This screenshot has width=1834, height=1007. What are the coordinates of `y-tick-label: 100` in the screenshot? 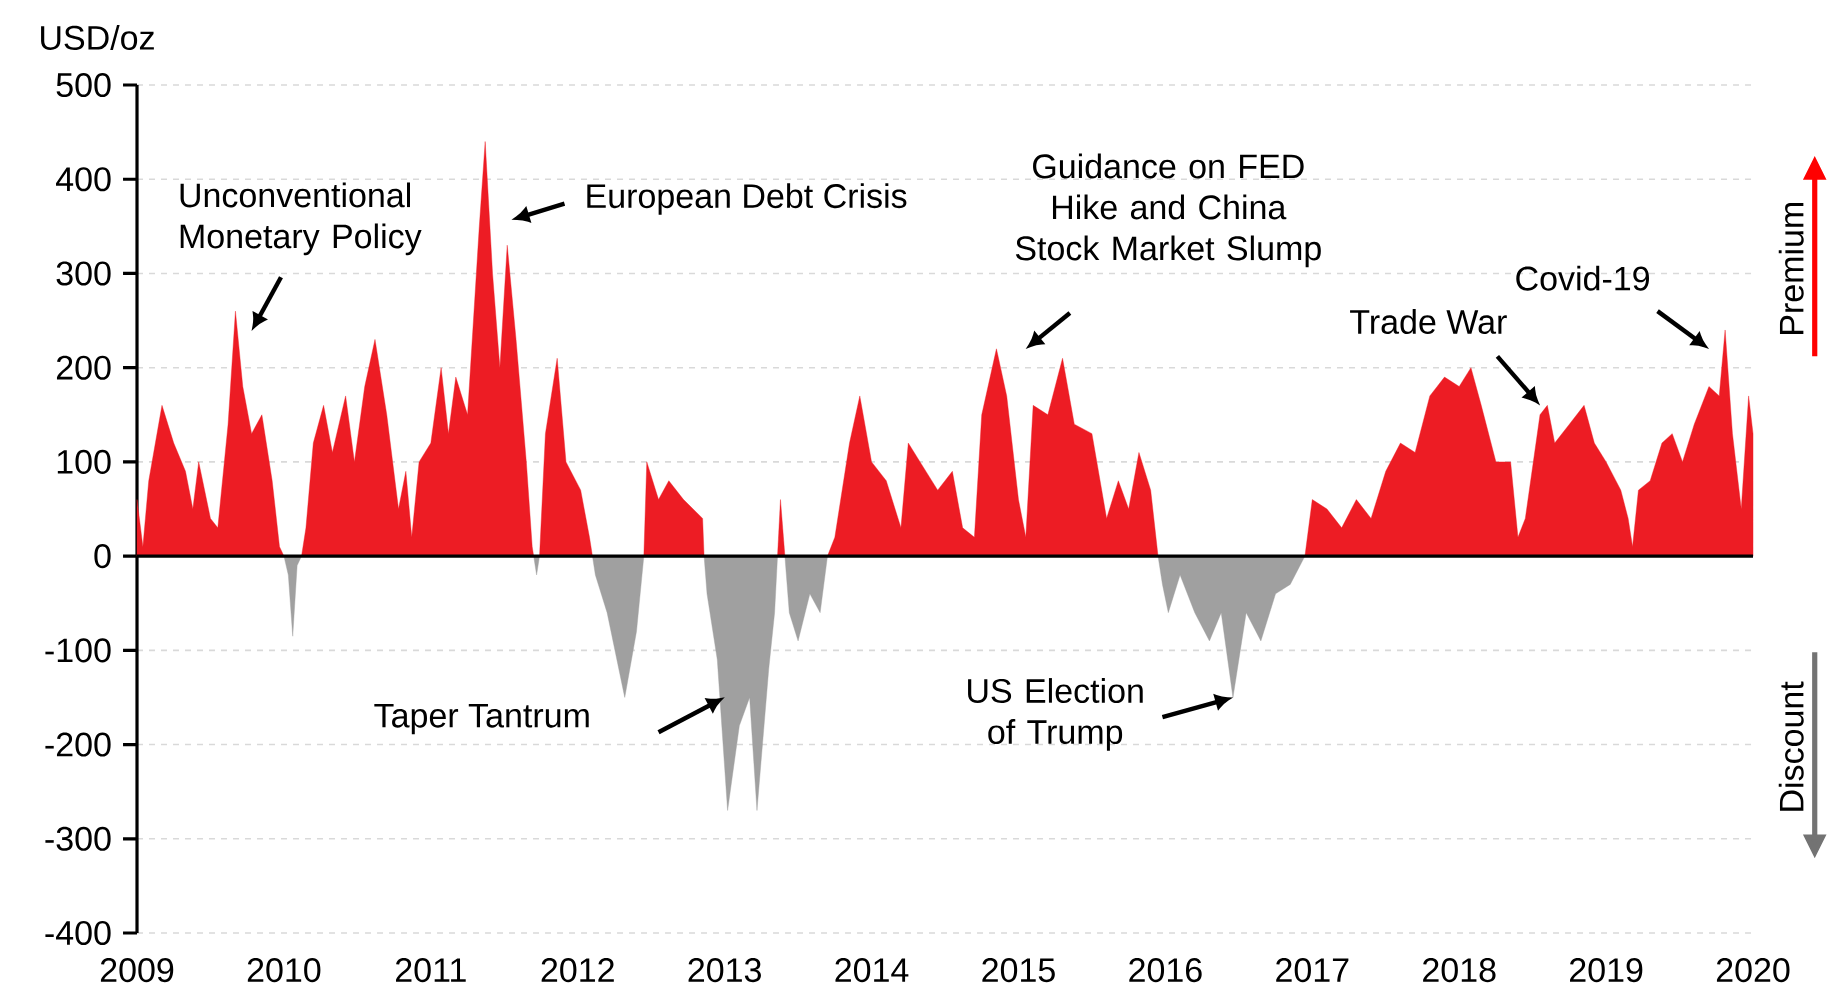 It's located at (84, 461).